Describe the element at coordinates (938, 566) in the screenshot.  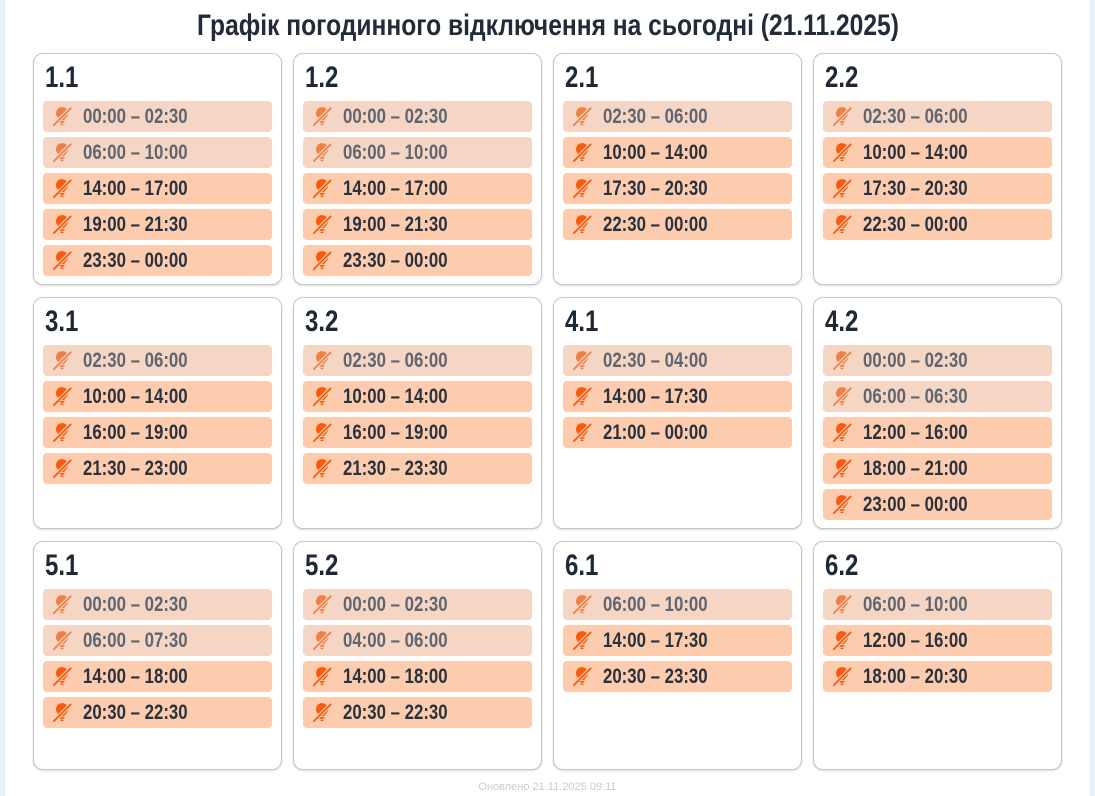
I see `group-heading: 6.2` at that location.